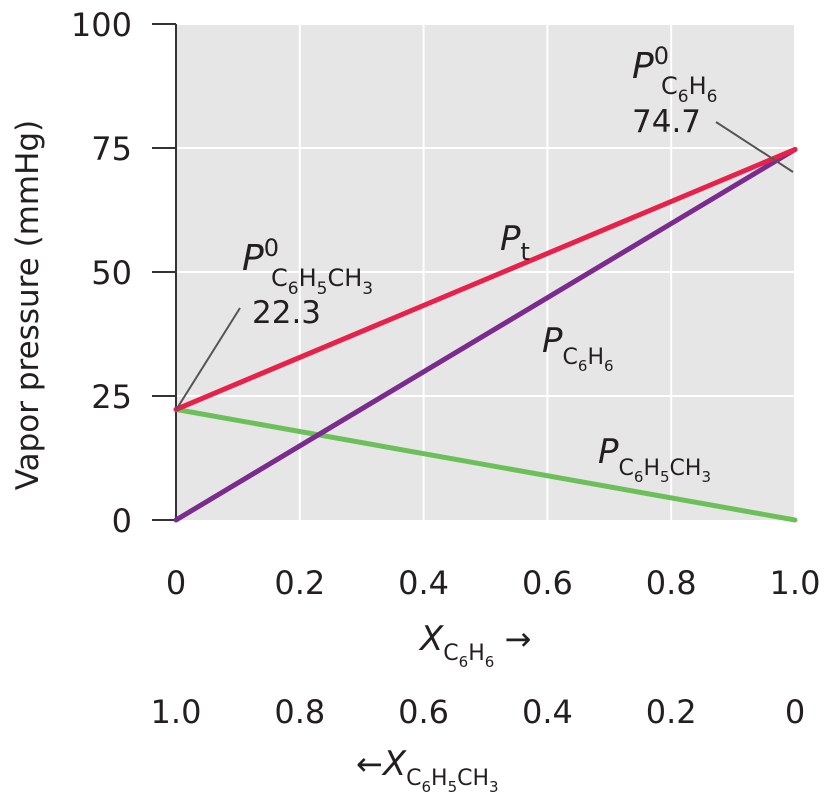 Image resolution: width=825 pixels, height=796 pixels. I want to click on series-label-p-benzene: PC6H6, so click(578, 348).